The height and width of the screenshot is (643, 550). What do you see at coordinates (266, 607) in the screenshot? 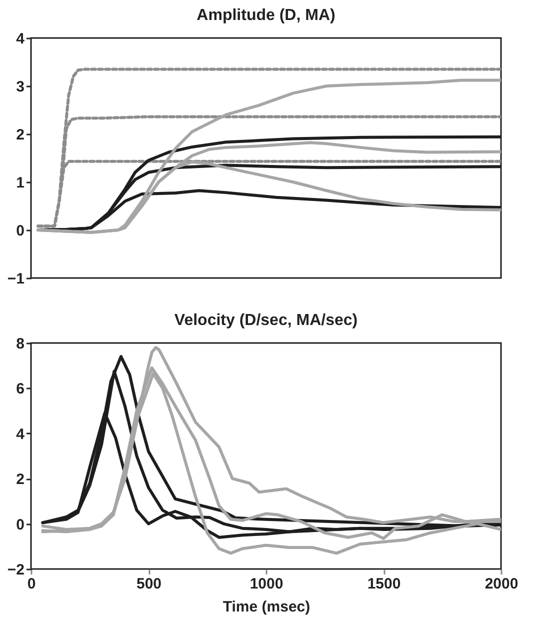
I see `x-axis-title: Time (msec)` at bounding box center [266, 607].